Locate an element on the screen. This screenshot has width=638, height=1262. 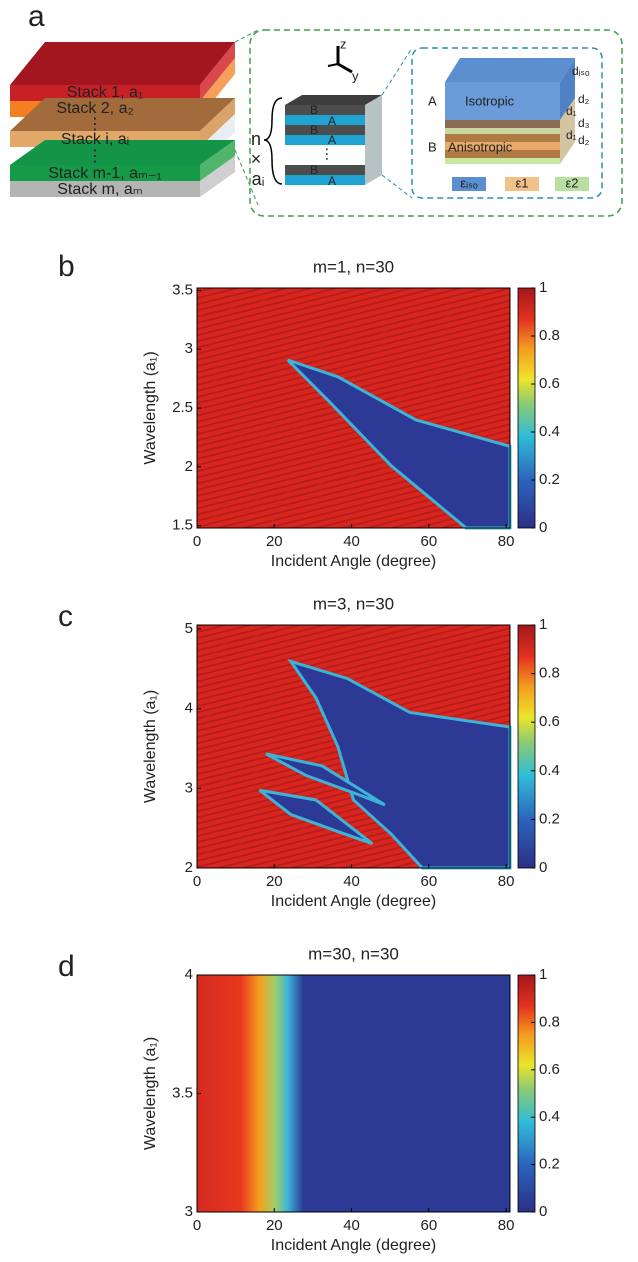
legend-label: ε1 is located at coordinates (521, 182).